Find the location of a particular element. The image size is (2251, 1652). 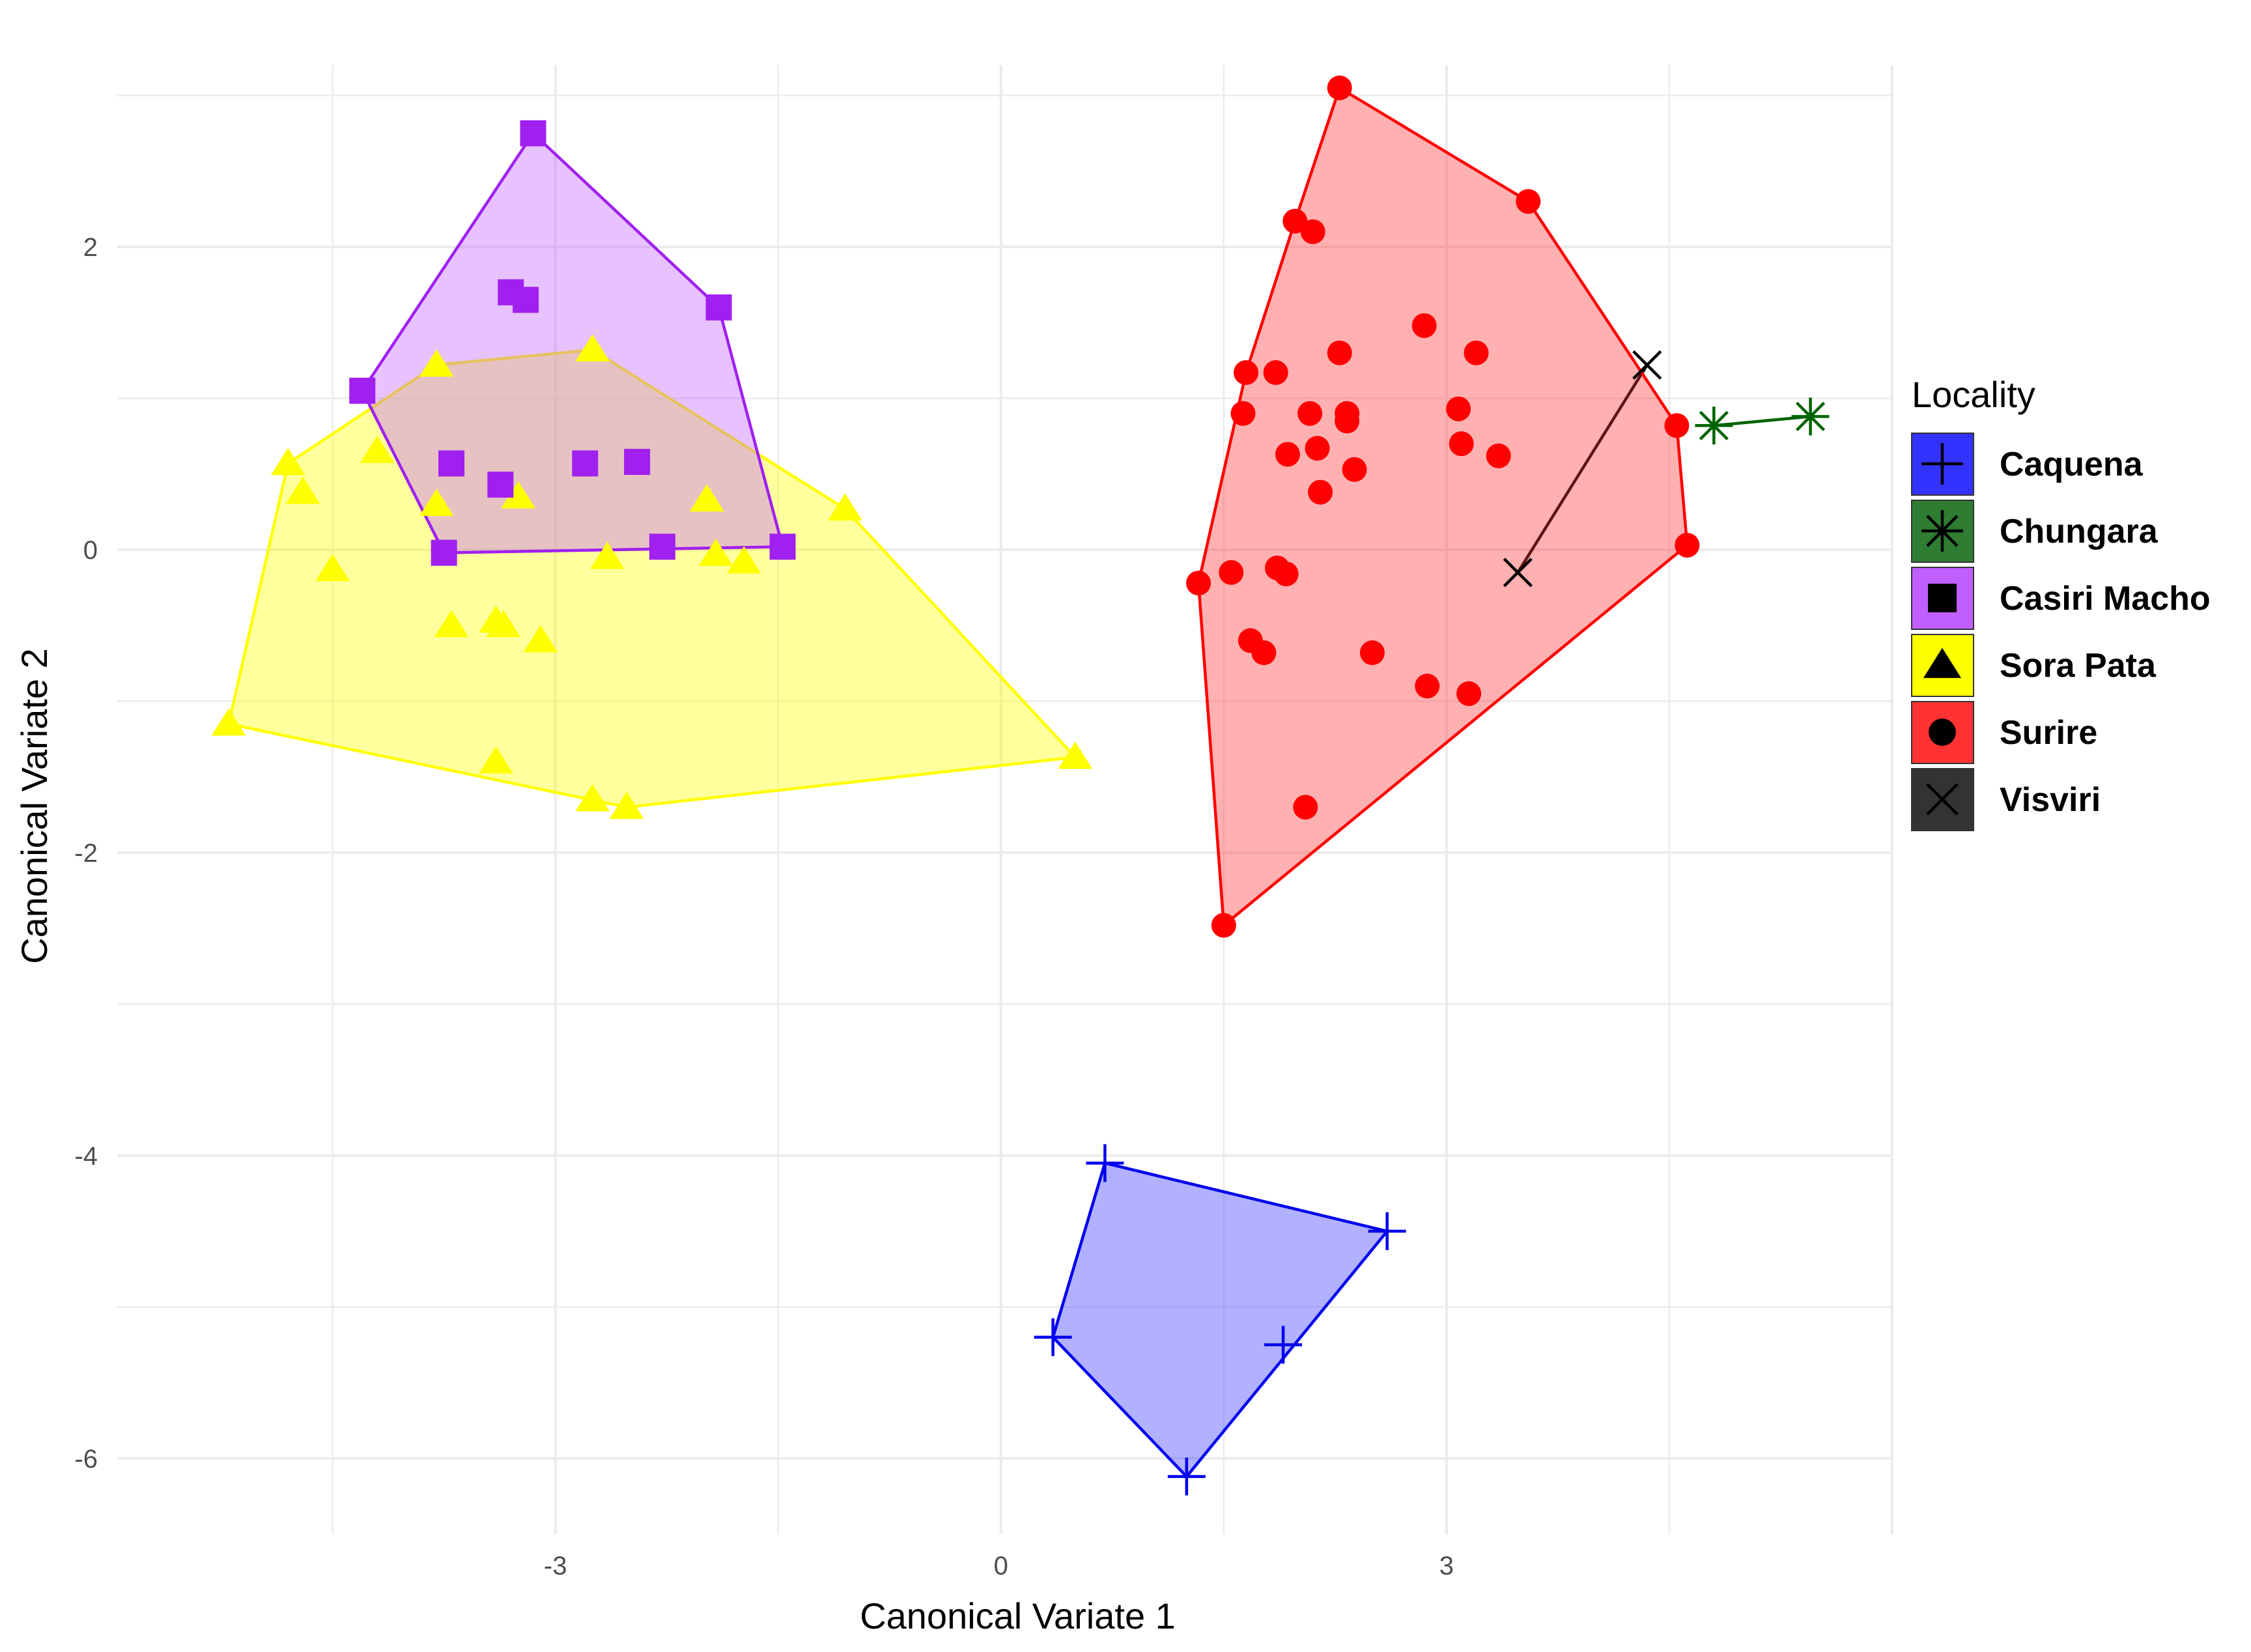

y-tick-label: 0 is located at coordinates (90, 550).